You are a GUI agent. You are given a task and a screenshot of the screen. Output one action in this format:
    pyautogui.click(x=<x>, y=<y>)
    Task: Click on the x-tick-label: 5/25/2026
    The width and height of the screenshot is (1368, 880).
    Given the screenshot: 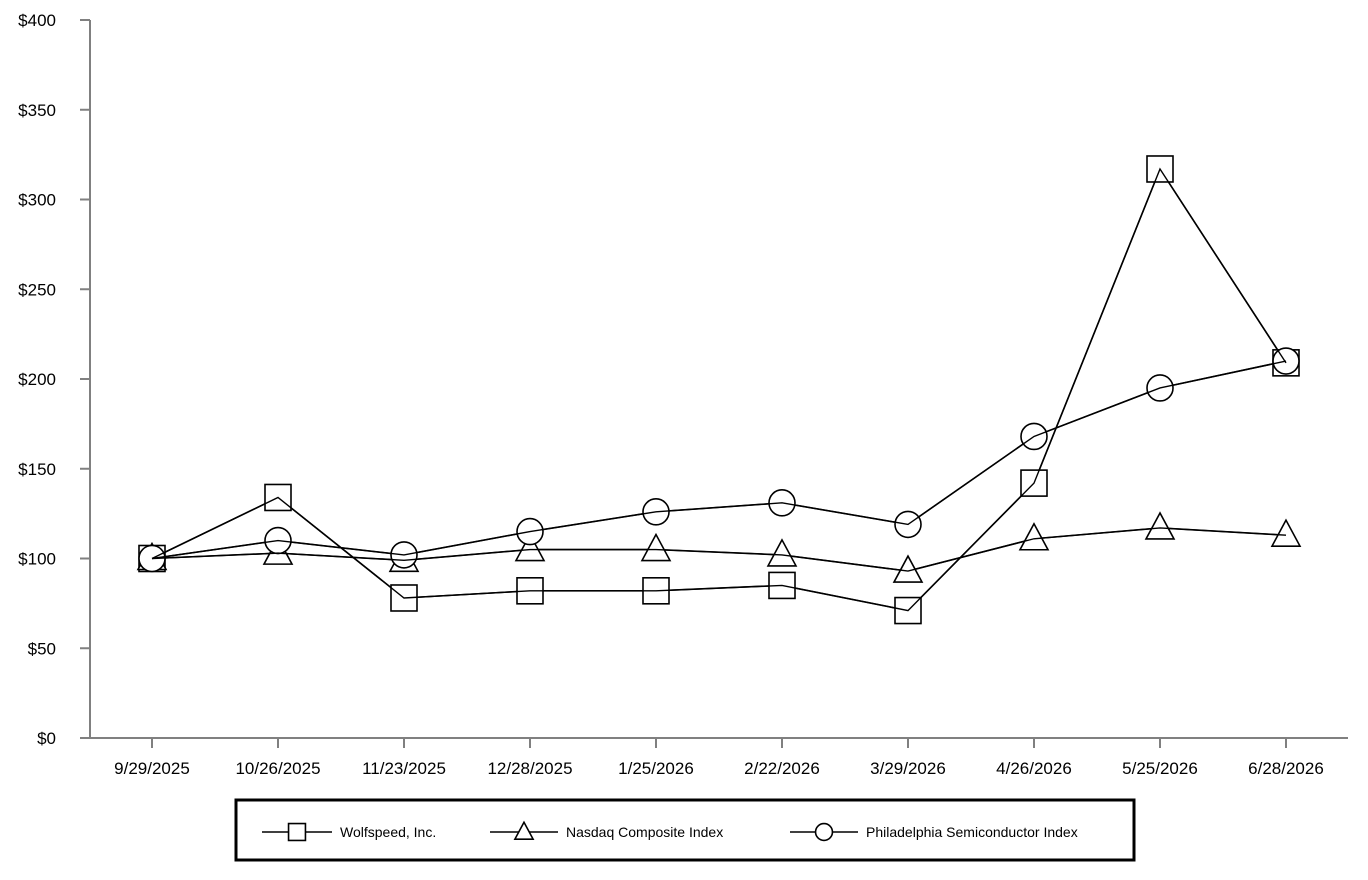 What is the action you would take?
    pyautogui.click(x=1160, y=768)
    